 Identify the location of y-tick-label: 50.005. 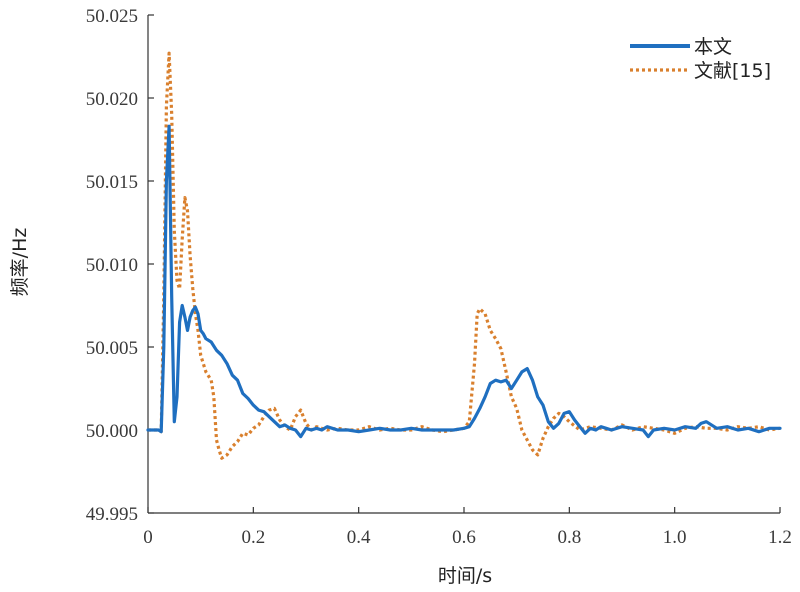
(112, 348).